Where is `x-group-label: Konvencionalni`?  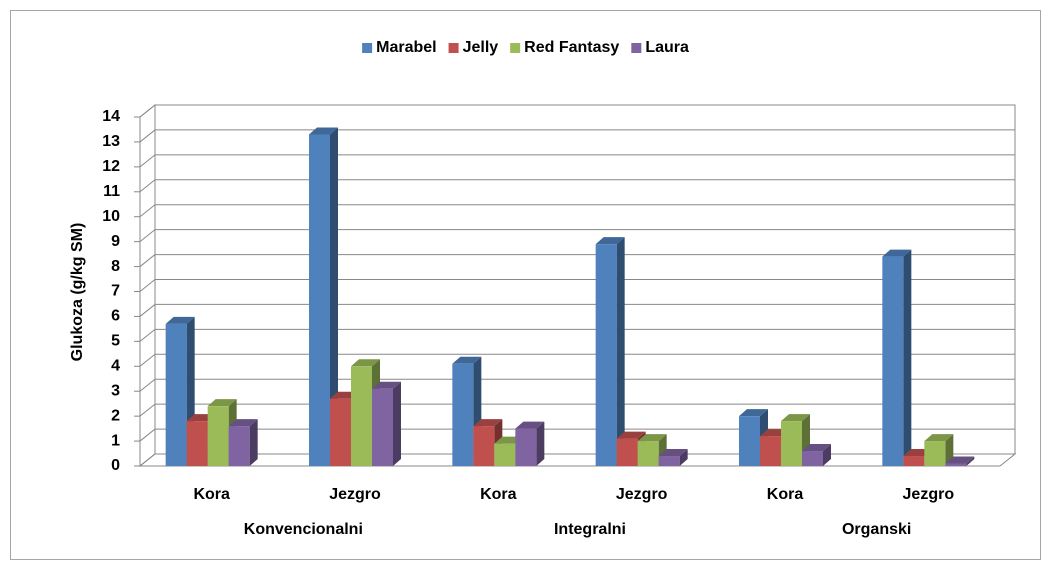
x-group-label: Konvencionalni is located at coordinates (303, 529).